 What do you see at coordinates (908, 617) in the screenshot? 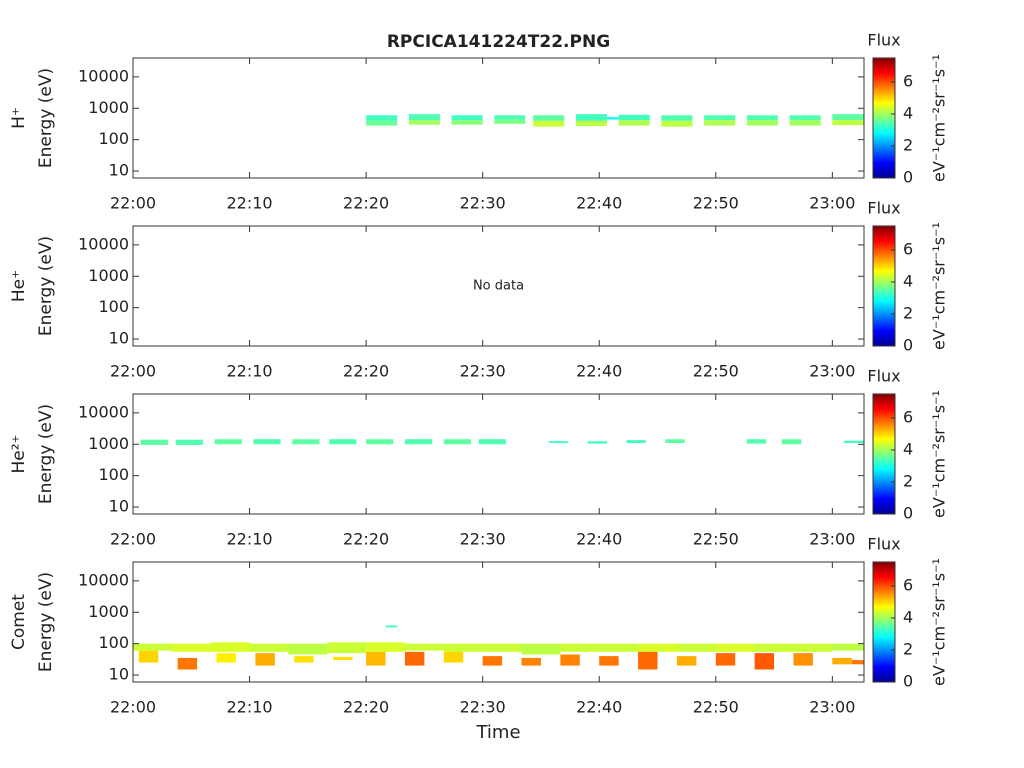
I see `colorbar-tick-label: 4` at bounding box center [908, 617].